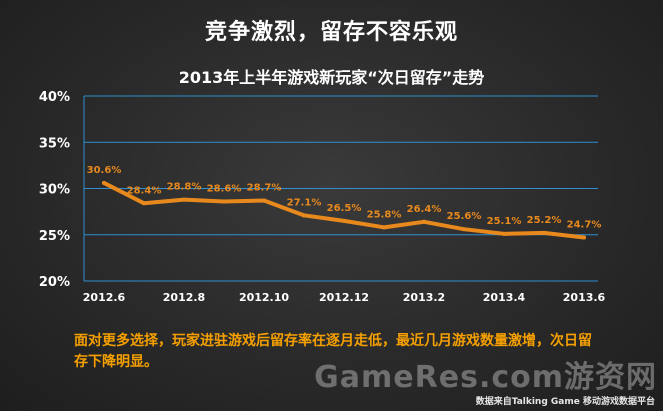 This screenshot has height=411, width=663. What do you see at coordinates (344, 297) in the screenshot?
I see `x-tick-label: 2012.12` at bounding box center [344, 297].